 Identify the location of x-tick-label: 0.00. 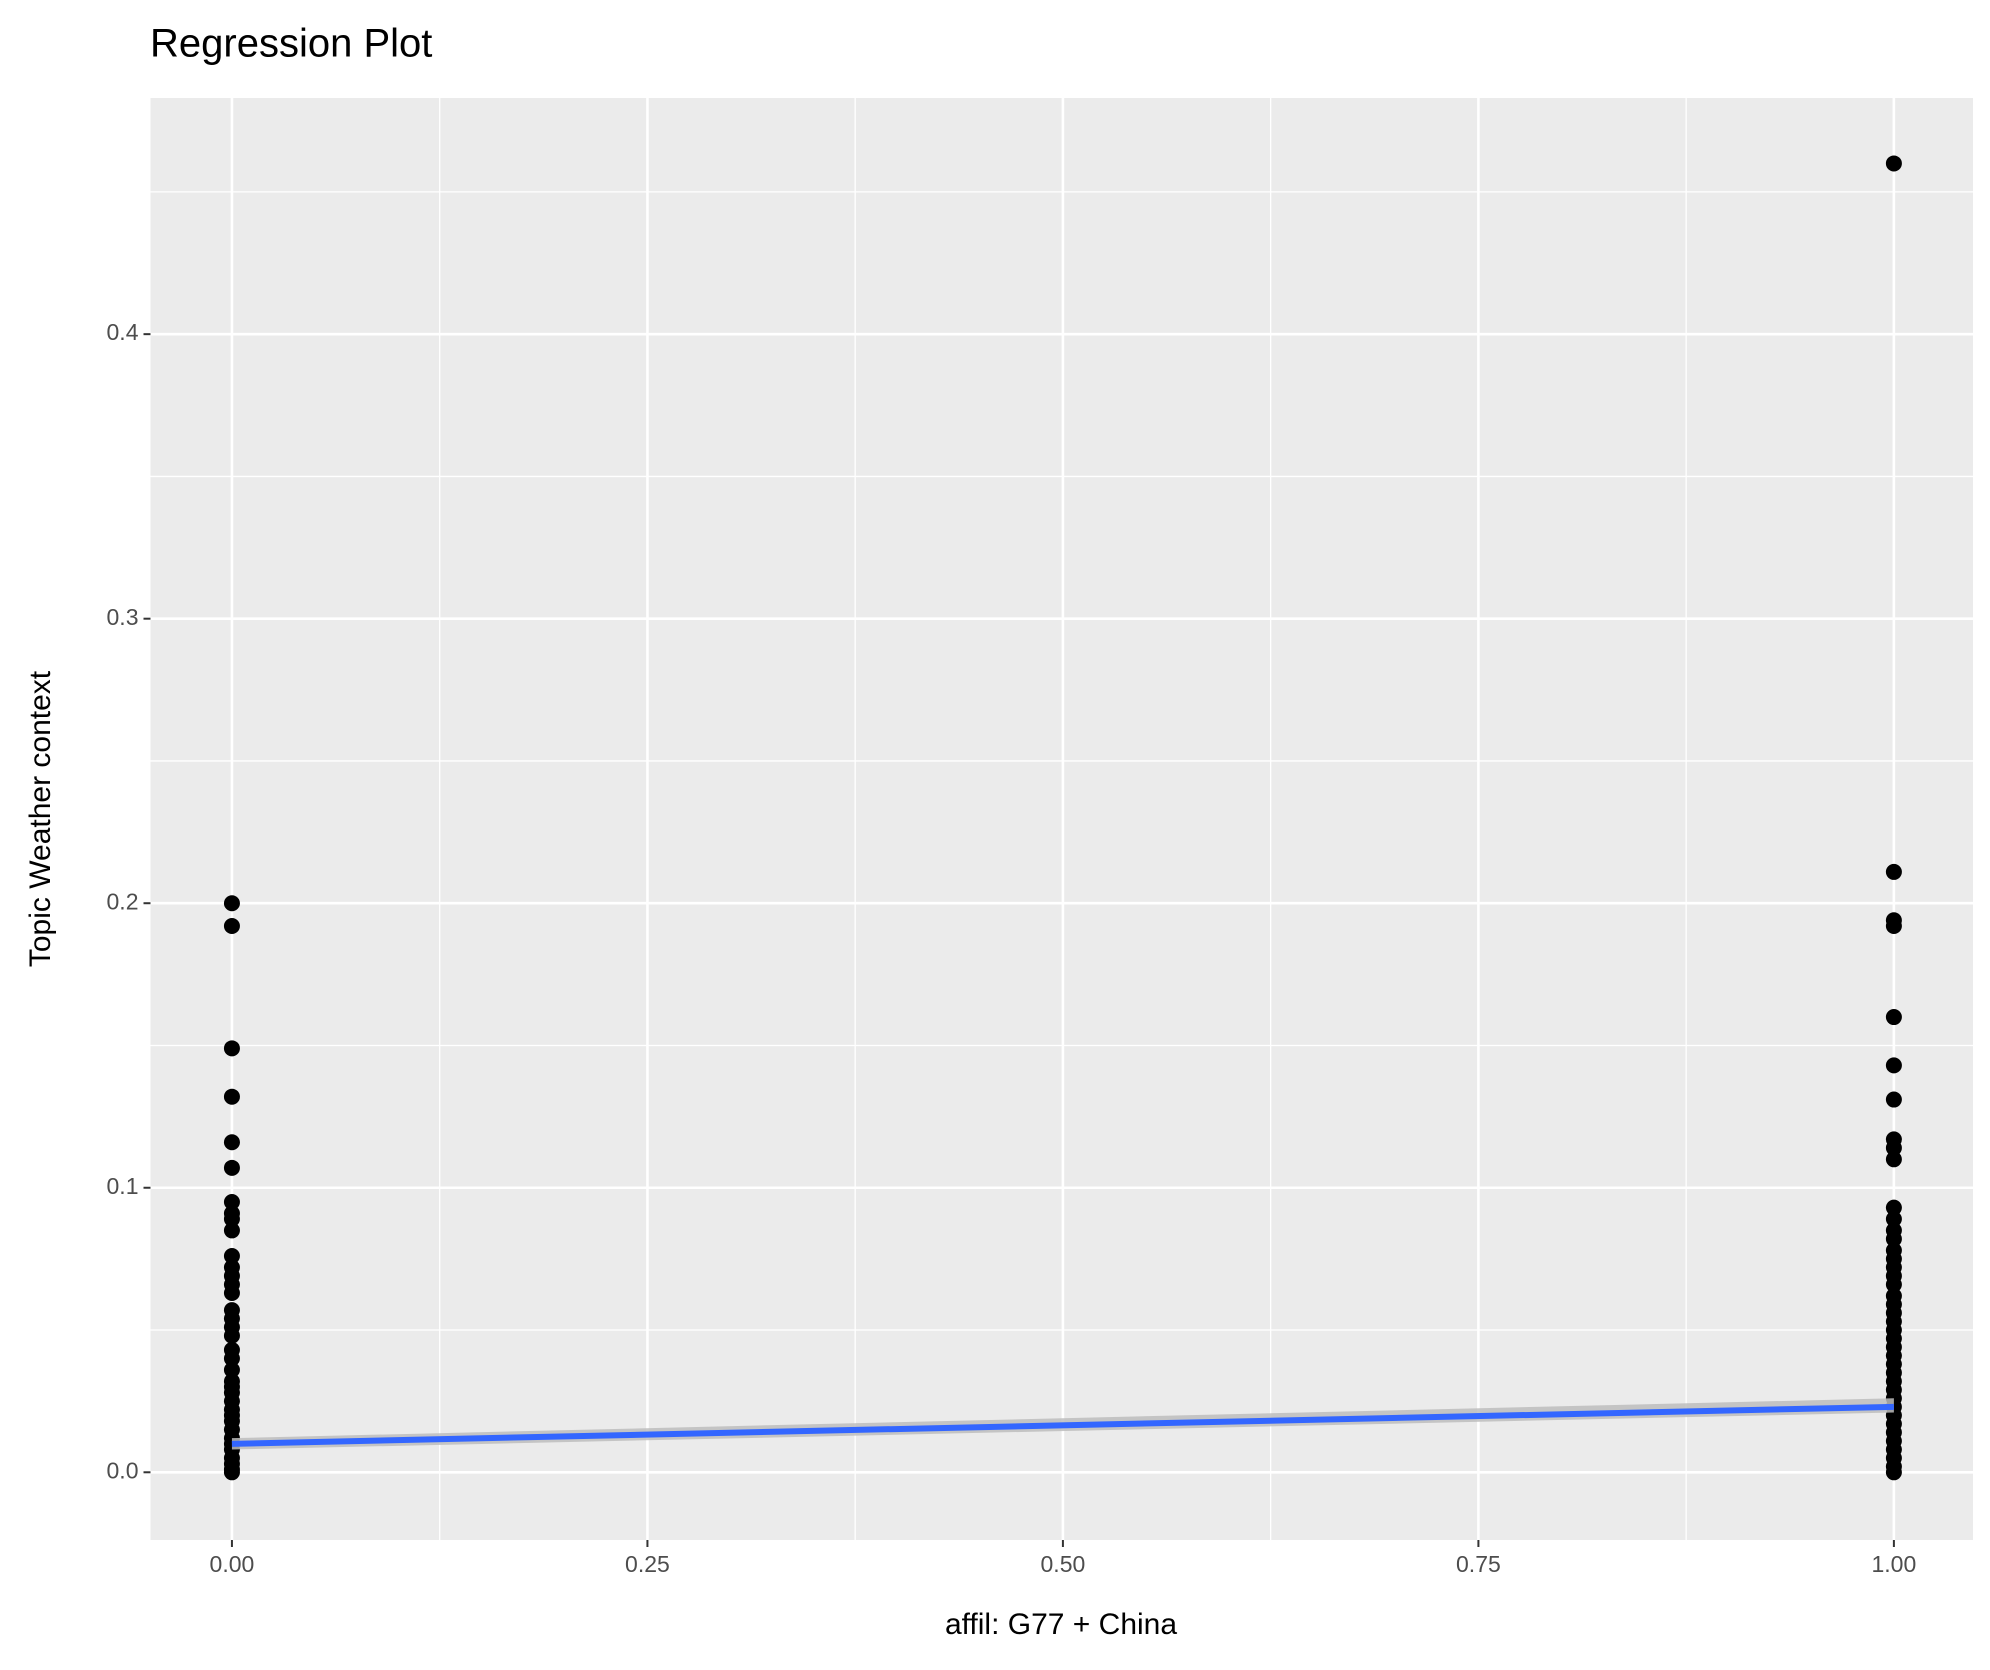
(232, 1564).